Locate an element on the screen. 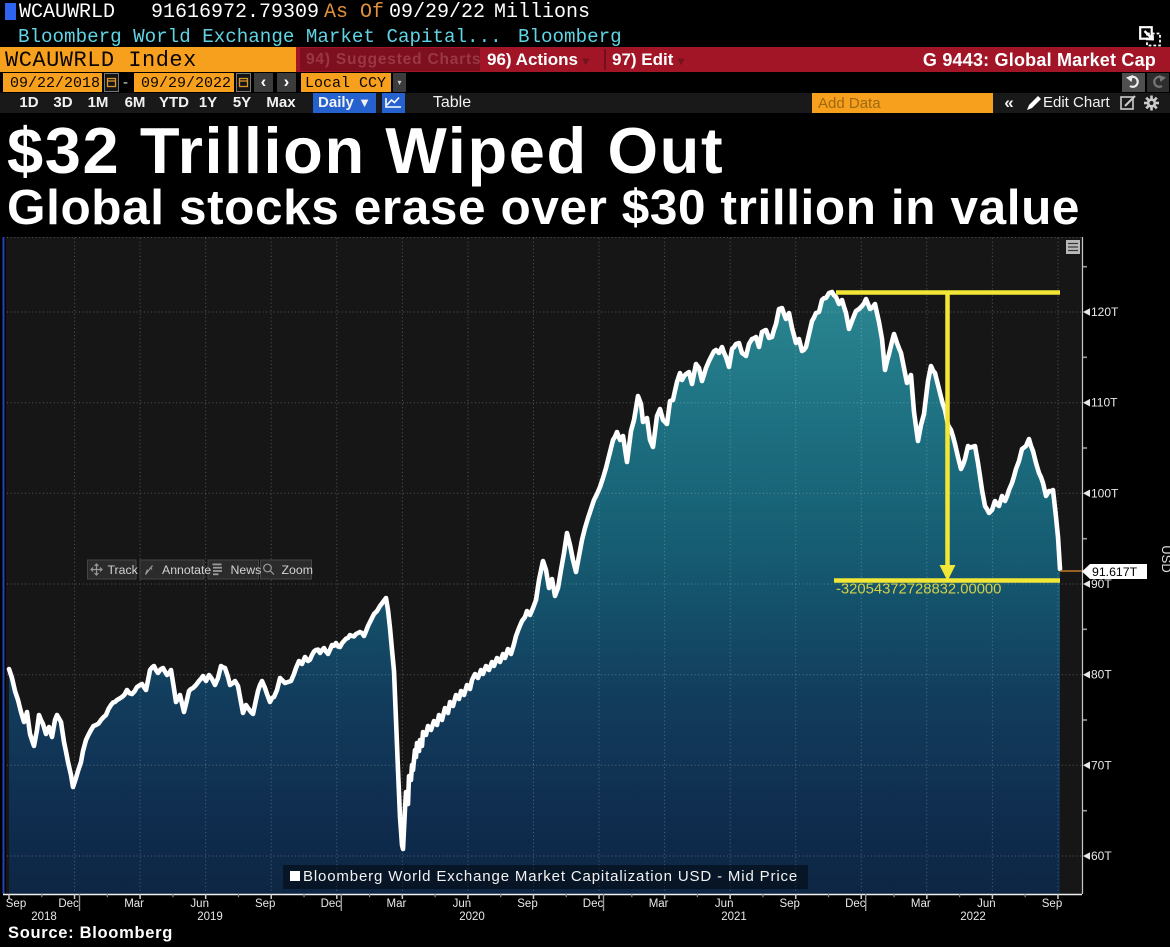 This screenshot has height=947, width=1170. svg-text: 80T is located at coordinates (1101, 675).